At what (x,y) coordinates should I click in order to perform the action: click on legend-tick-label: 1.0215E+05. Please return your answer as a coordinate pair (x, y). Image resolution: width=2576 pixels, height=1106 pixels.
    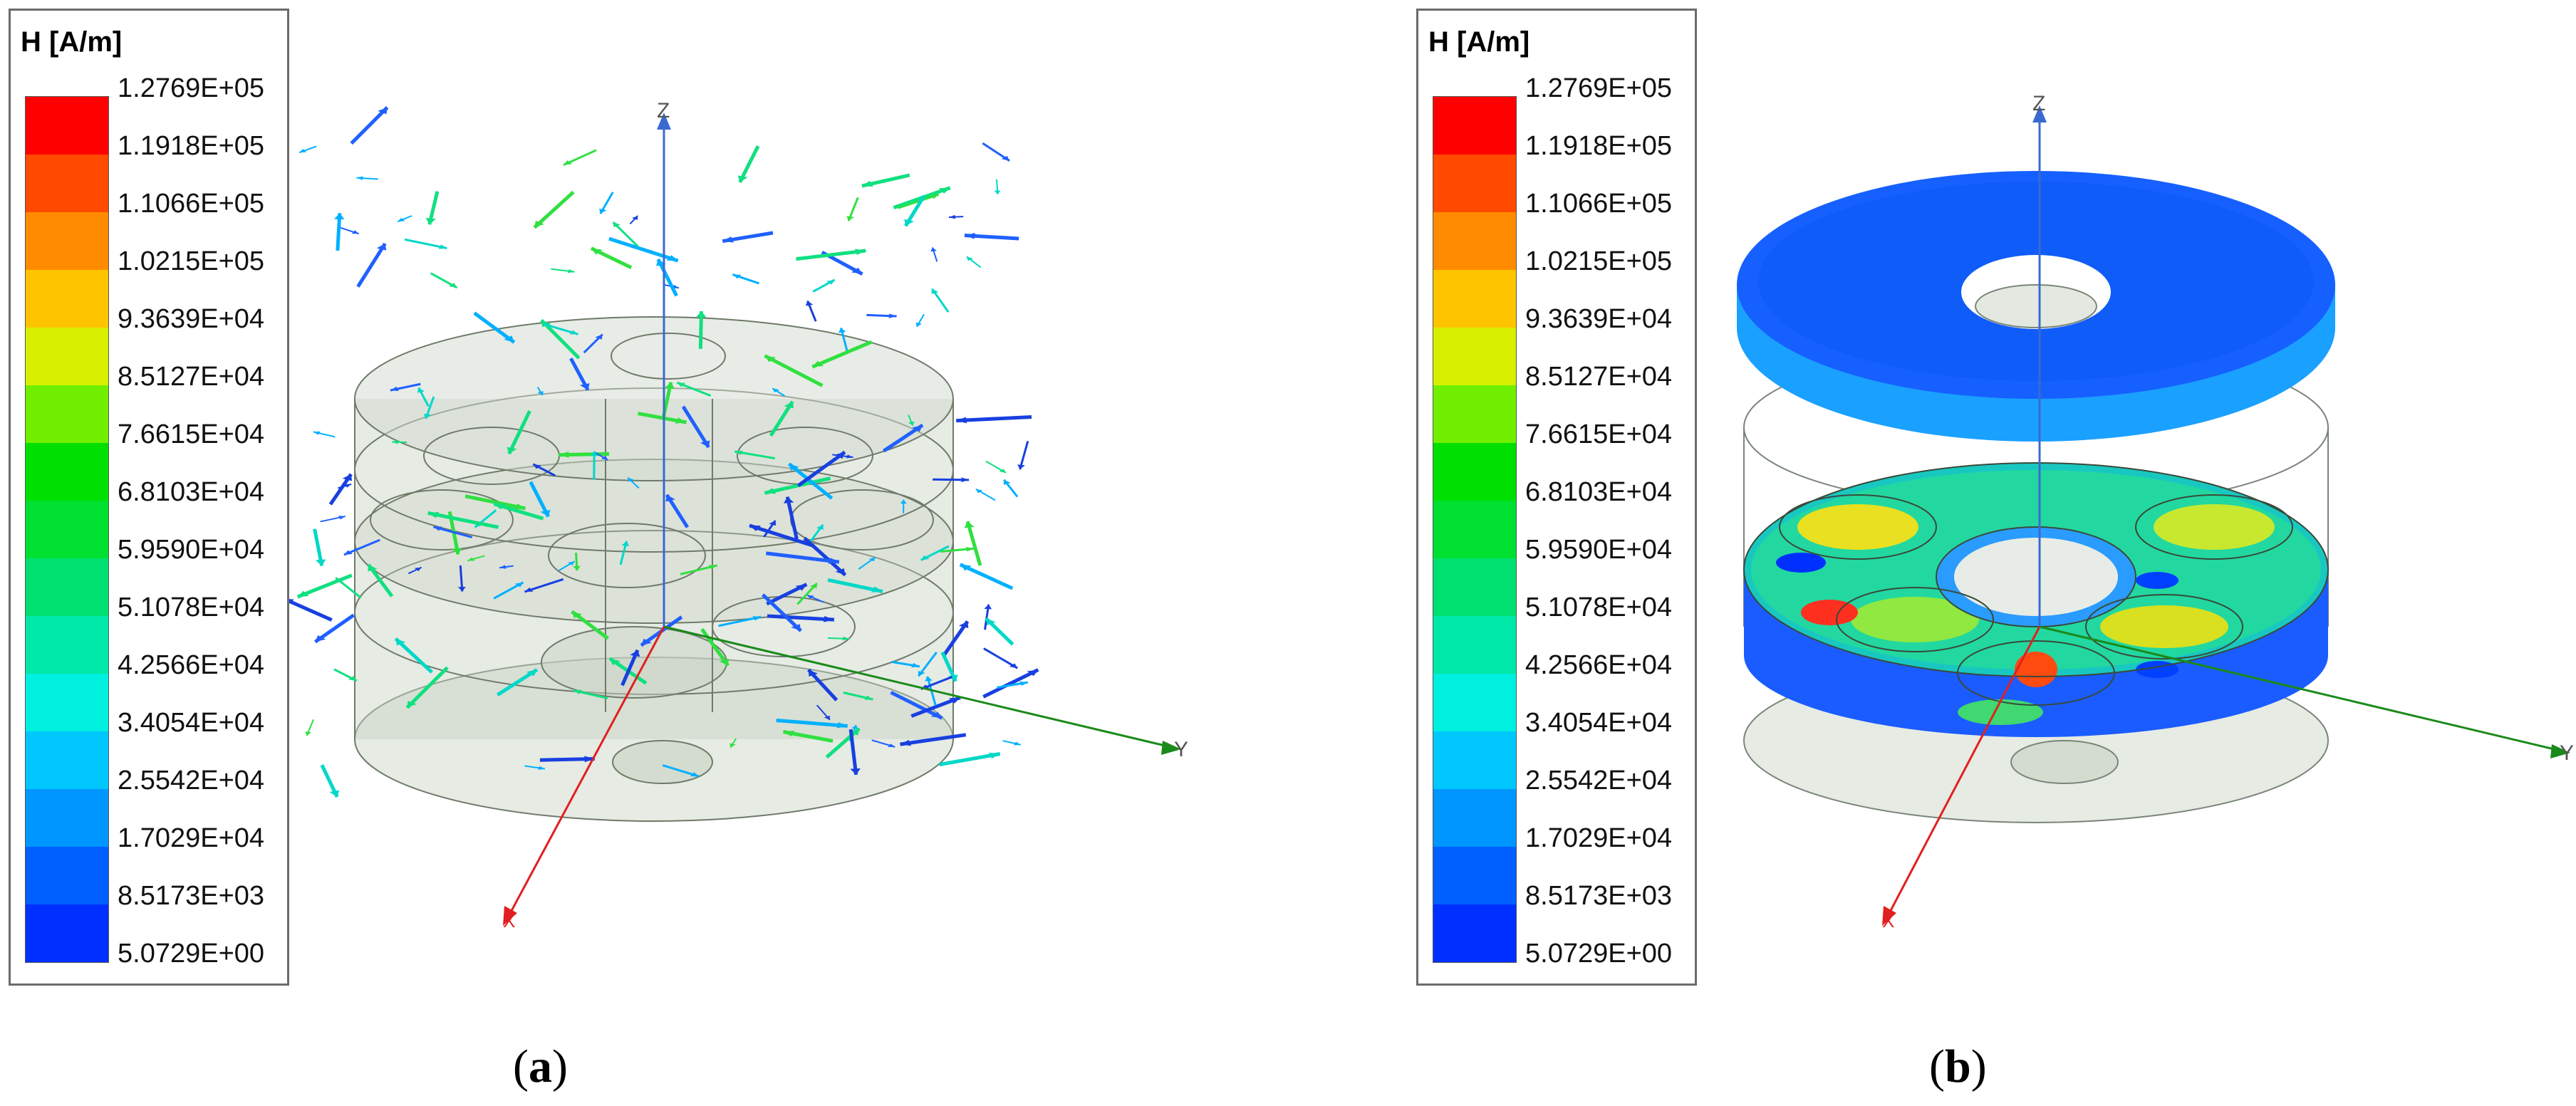
    Looking at the image, I should click on (1599, 261).